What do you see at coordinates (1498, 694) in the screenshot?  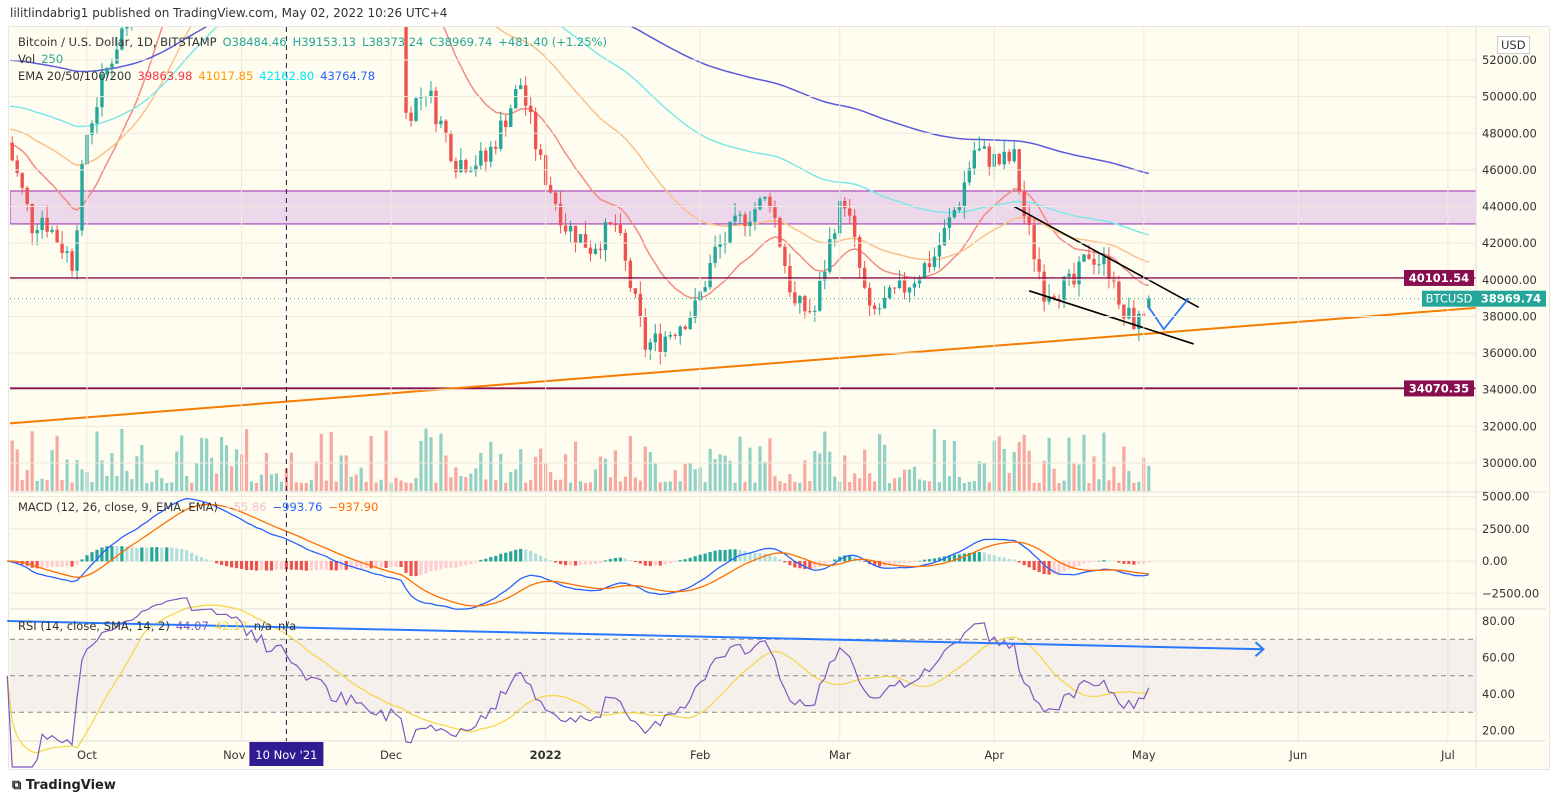 I see `rsi-tick: 40.00` at bounding box center [1498, 694].